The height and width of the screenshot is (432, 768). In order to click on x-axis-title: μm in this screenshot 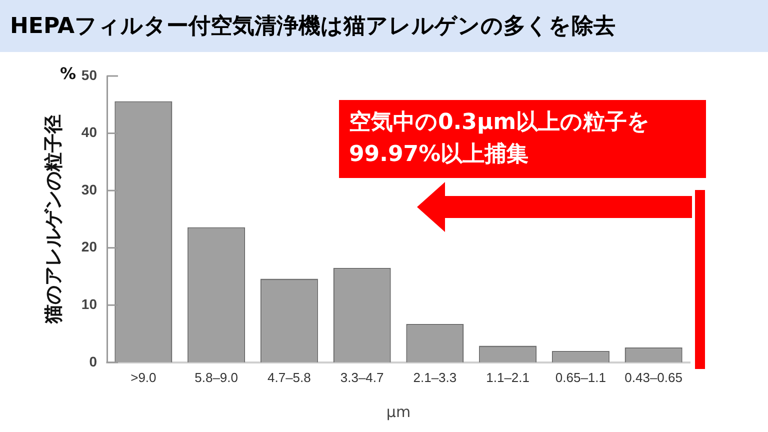, I will do `click(398, 411)`.